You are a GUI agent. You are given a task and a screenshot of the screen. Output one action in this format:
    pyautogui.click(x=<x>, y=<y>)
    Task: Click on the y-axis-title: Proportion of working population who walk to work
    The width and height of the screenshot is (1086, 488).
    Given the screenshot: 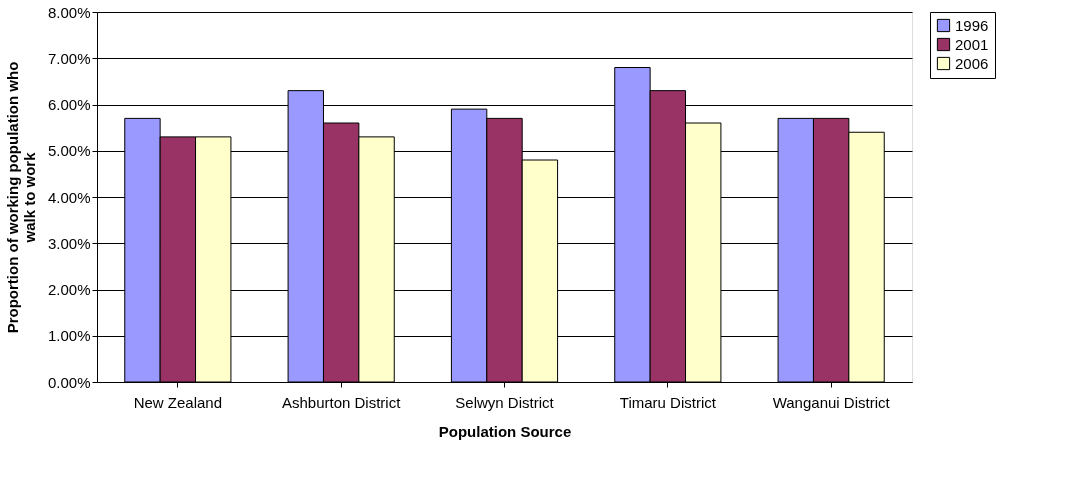 What is the action you would take?
    pyautogui.click(x=20, y=197)
    